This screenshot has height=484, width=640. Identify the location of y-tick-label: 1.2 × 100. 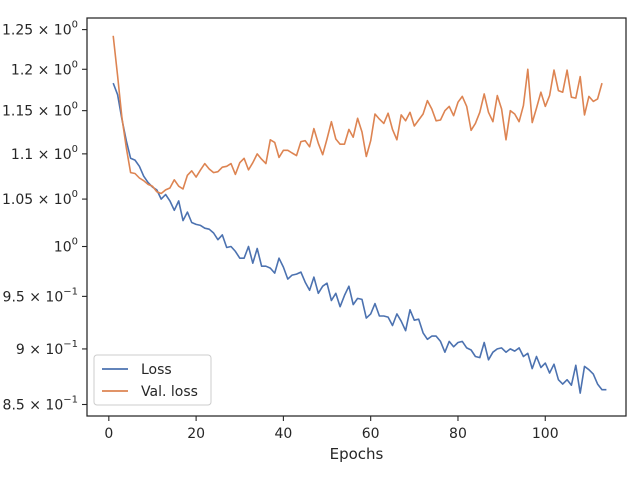
(44, 68).